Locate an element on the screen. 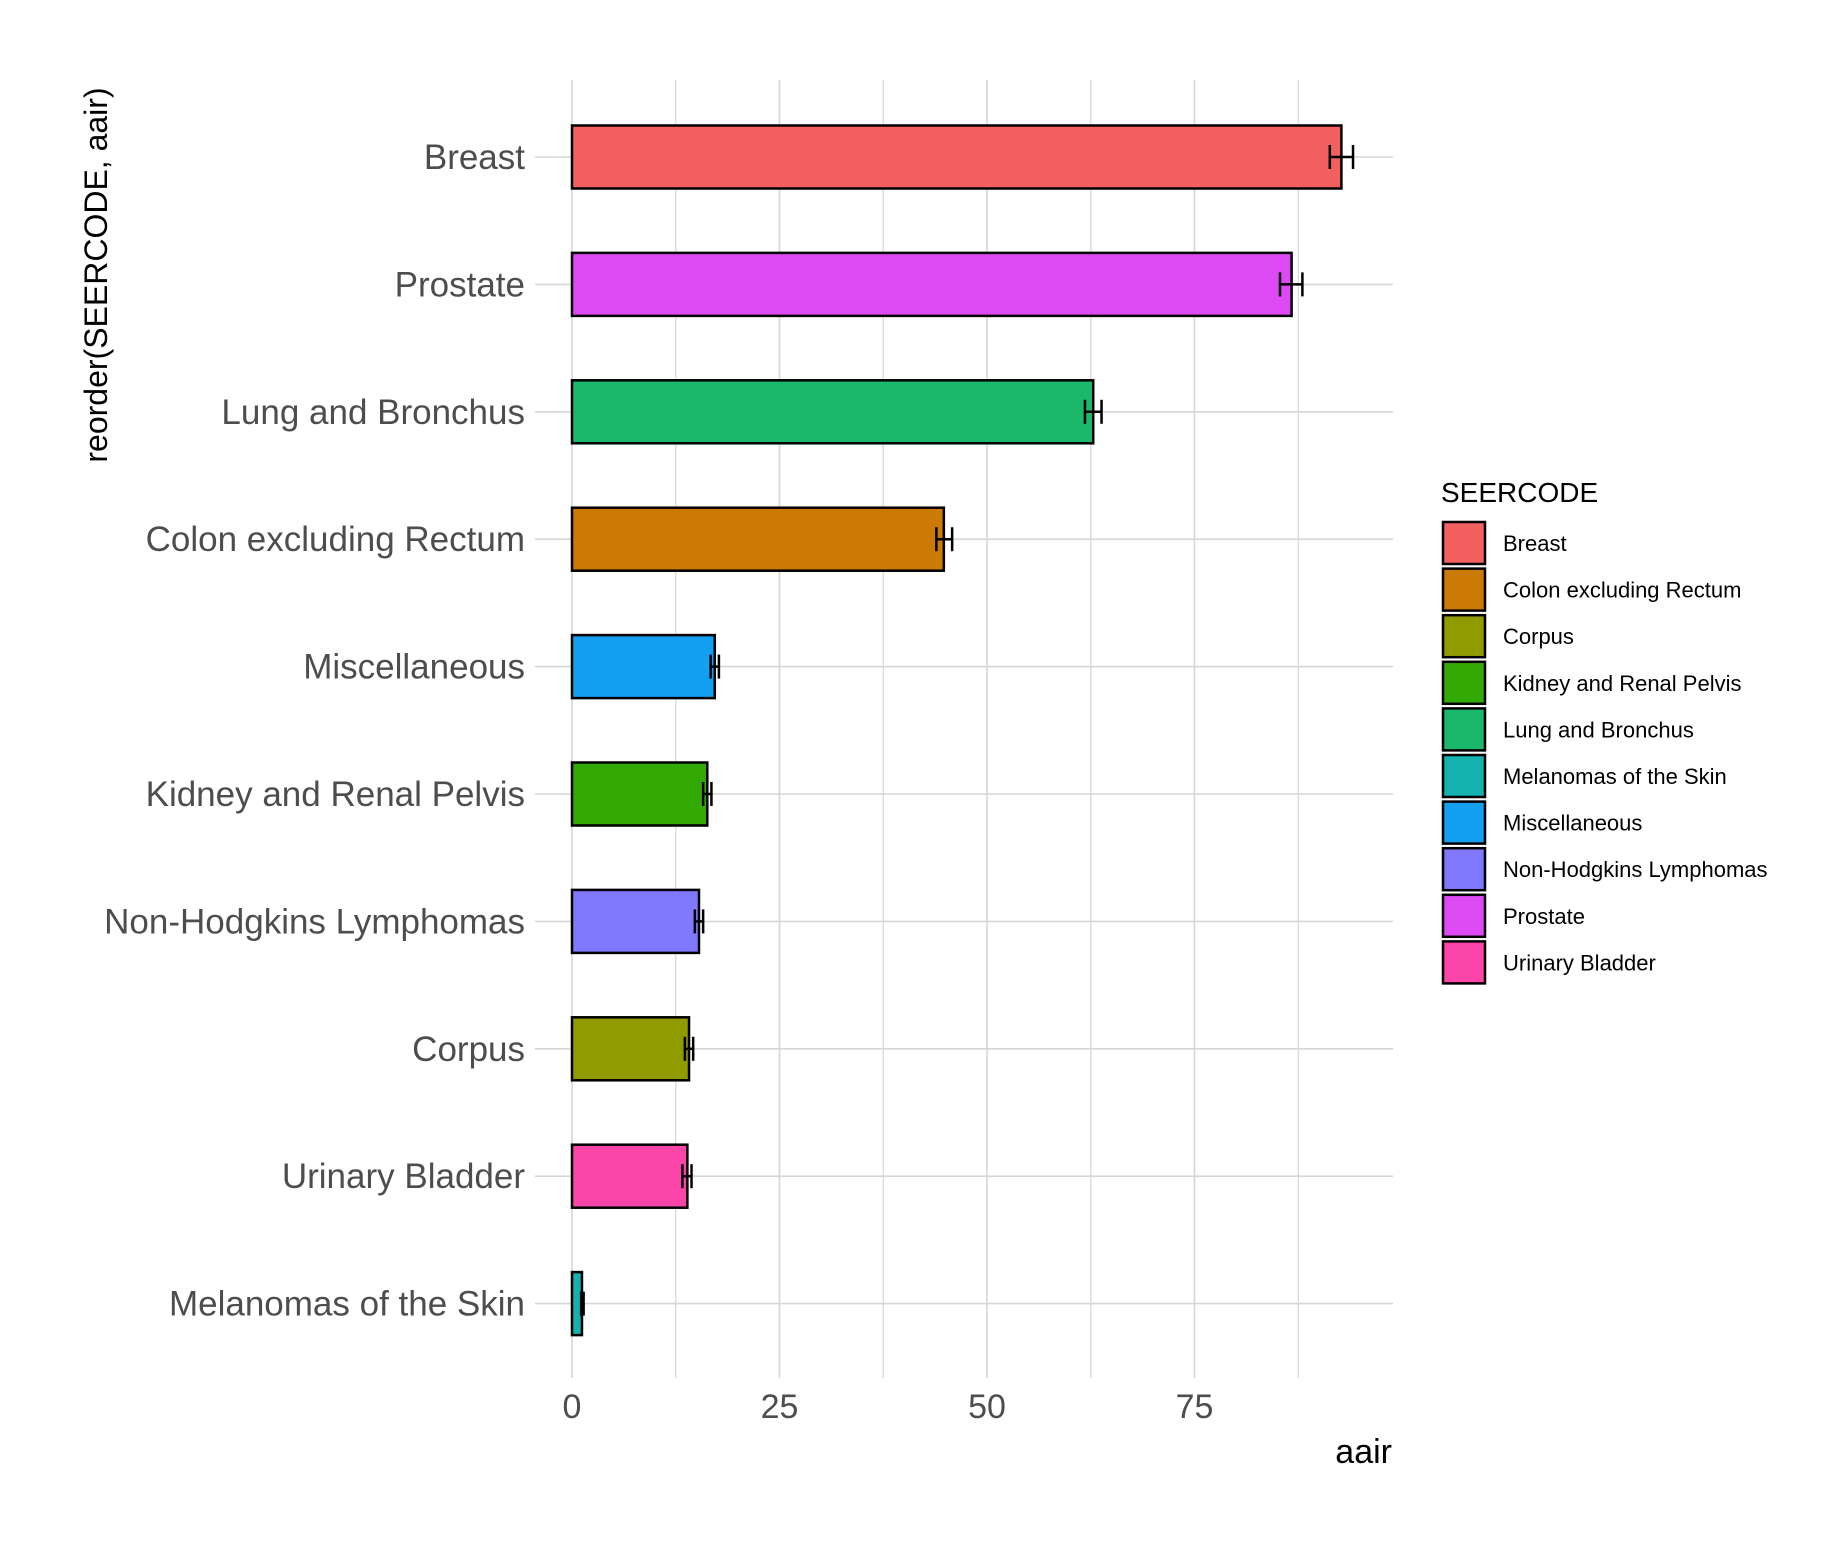  legend-label: Breast is located at coordinates (1535, 543).